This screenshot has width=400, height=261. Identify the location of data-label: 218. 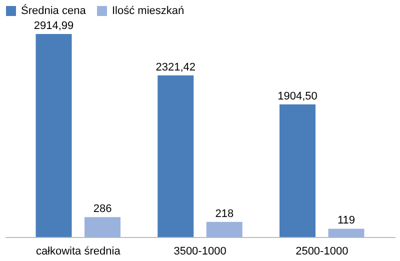
(224, 214).